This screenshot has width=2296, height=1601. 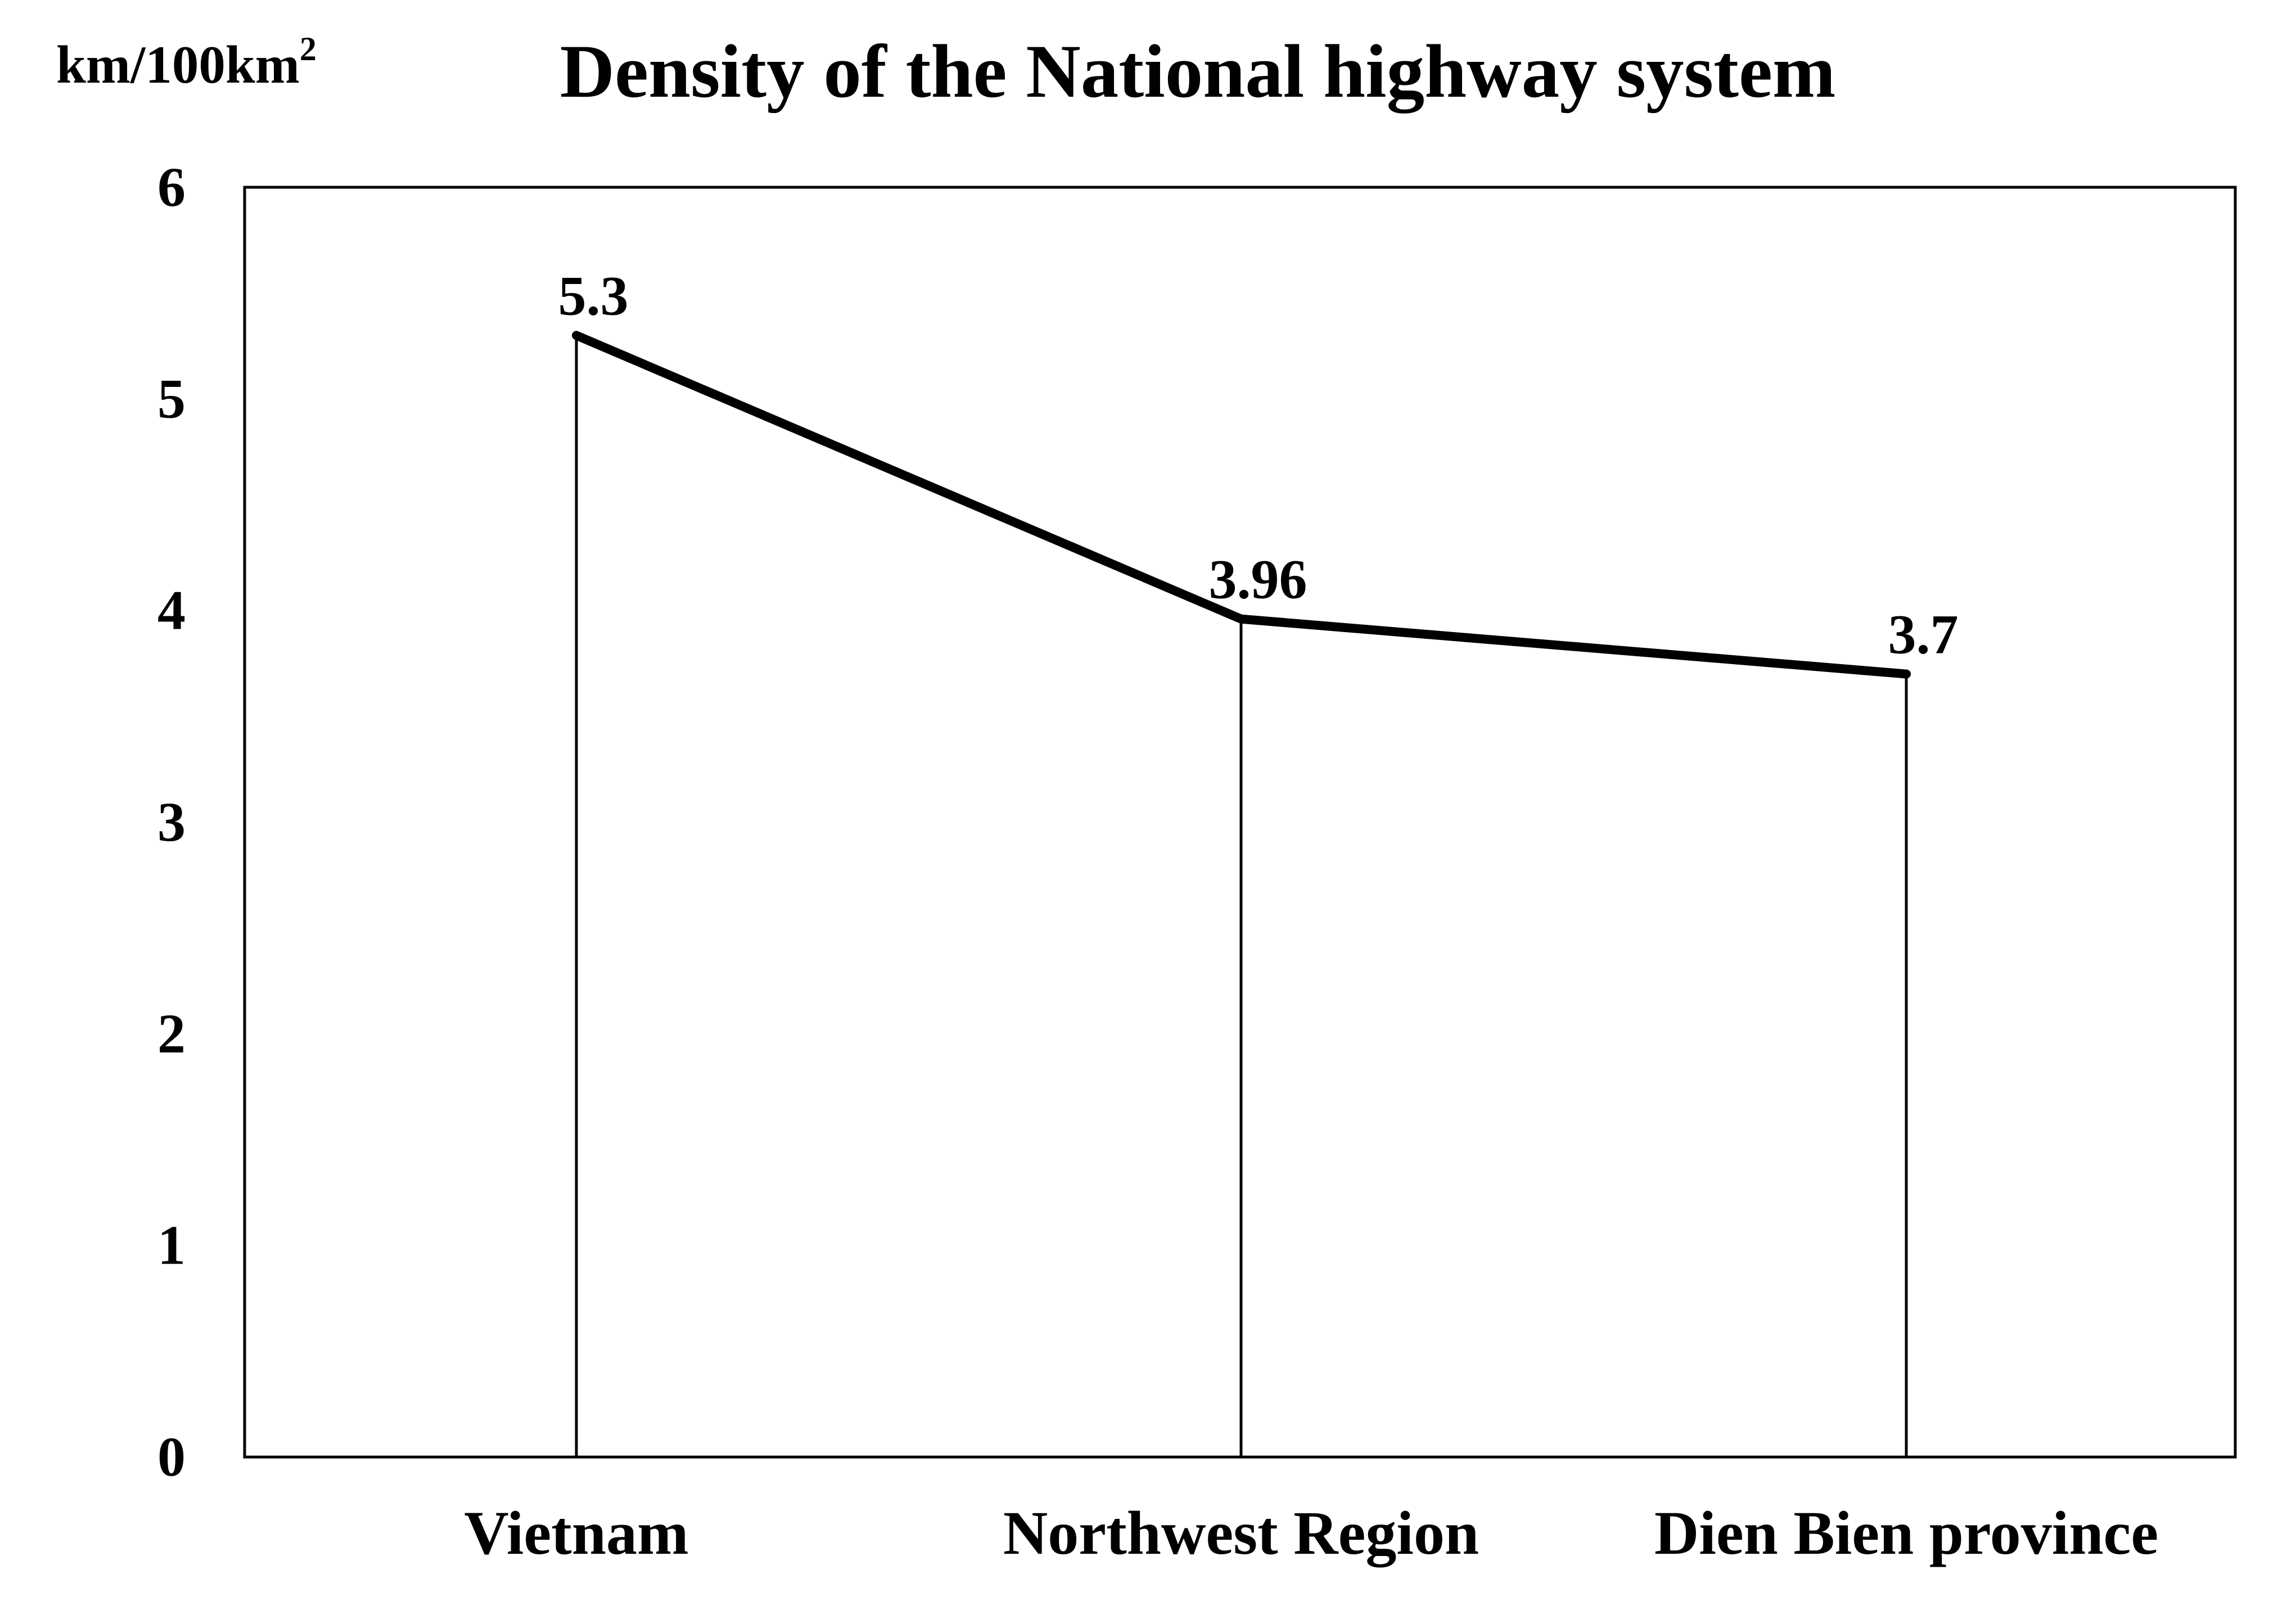 I want to click on y-axis-ticks: 0 1 2 3 4 5 6, so click(x=171, y=822).